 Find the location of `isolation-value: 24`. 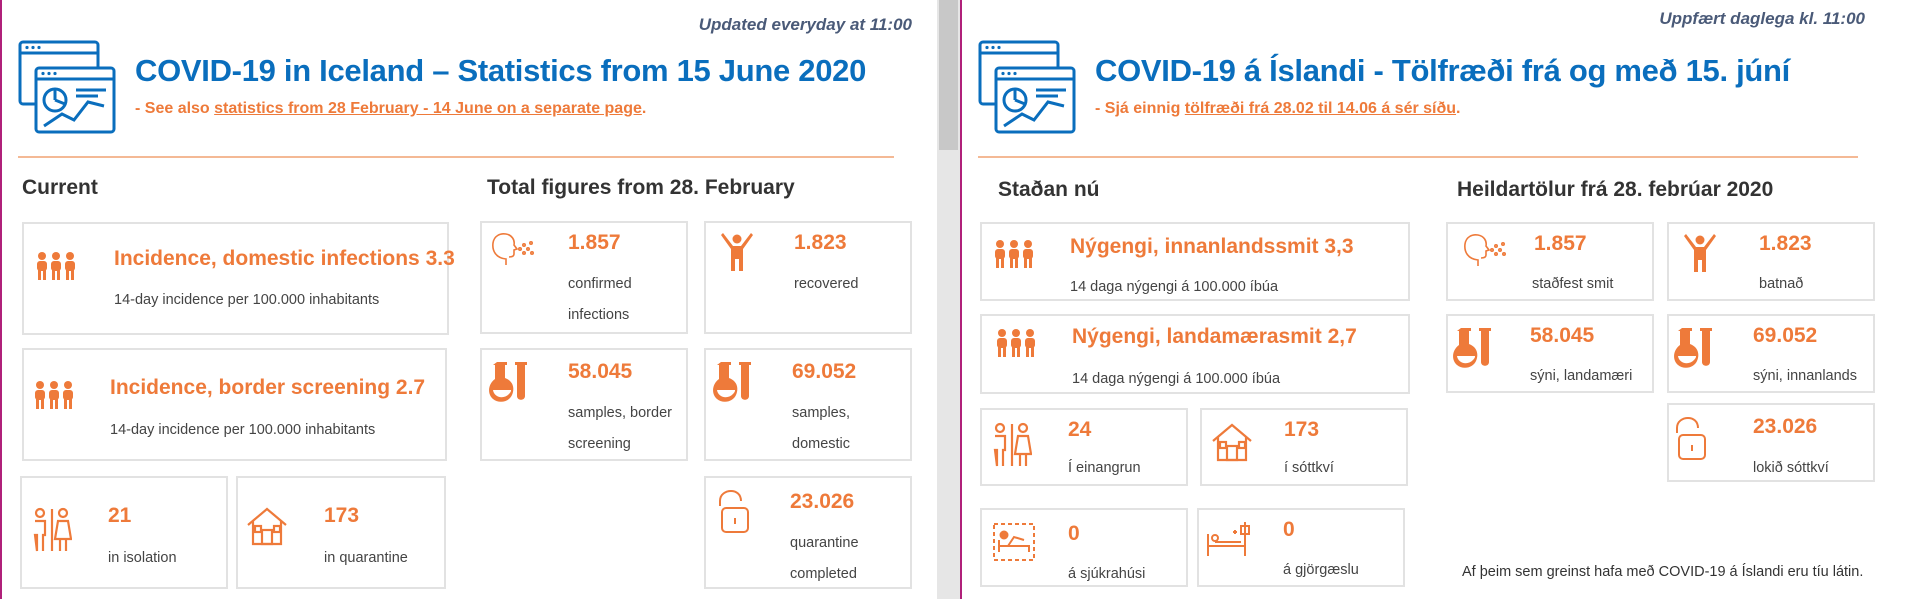

isolation-value: 24 is located at coordinates (1080, 429).